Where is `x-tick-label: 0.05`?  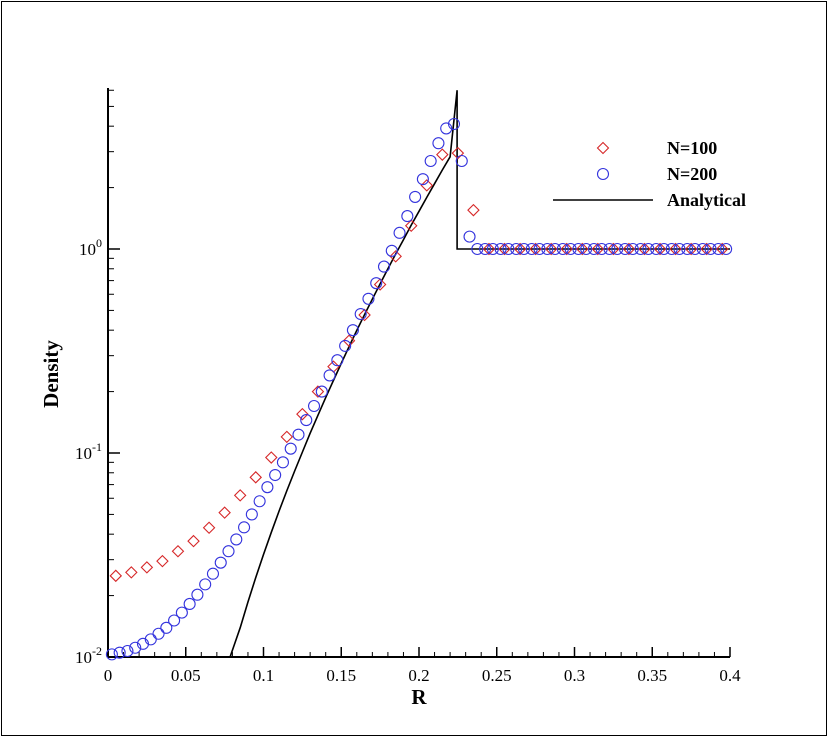
x-tick-label: 0.05 is located at coordinates (186, 675).